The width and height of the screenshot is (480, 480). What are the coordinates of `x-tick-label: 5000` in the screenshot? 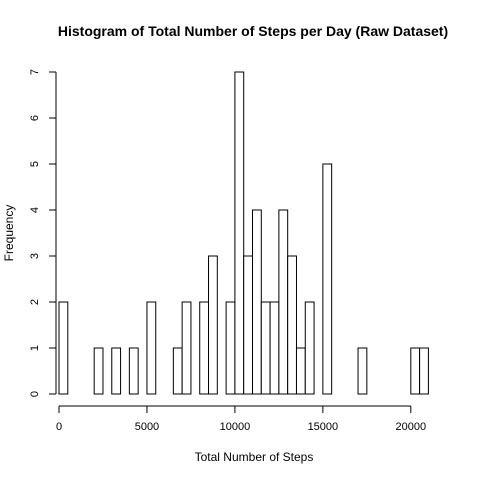 It's located at (147, 427).